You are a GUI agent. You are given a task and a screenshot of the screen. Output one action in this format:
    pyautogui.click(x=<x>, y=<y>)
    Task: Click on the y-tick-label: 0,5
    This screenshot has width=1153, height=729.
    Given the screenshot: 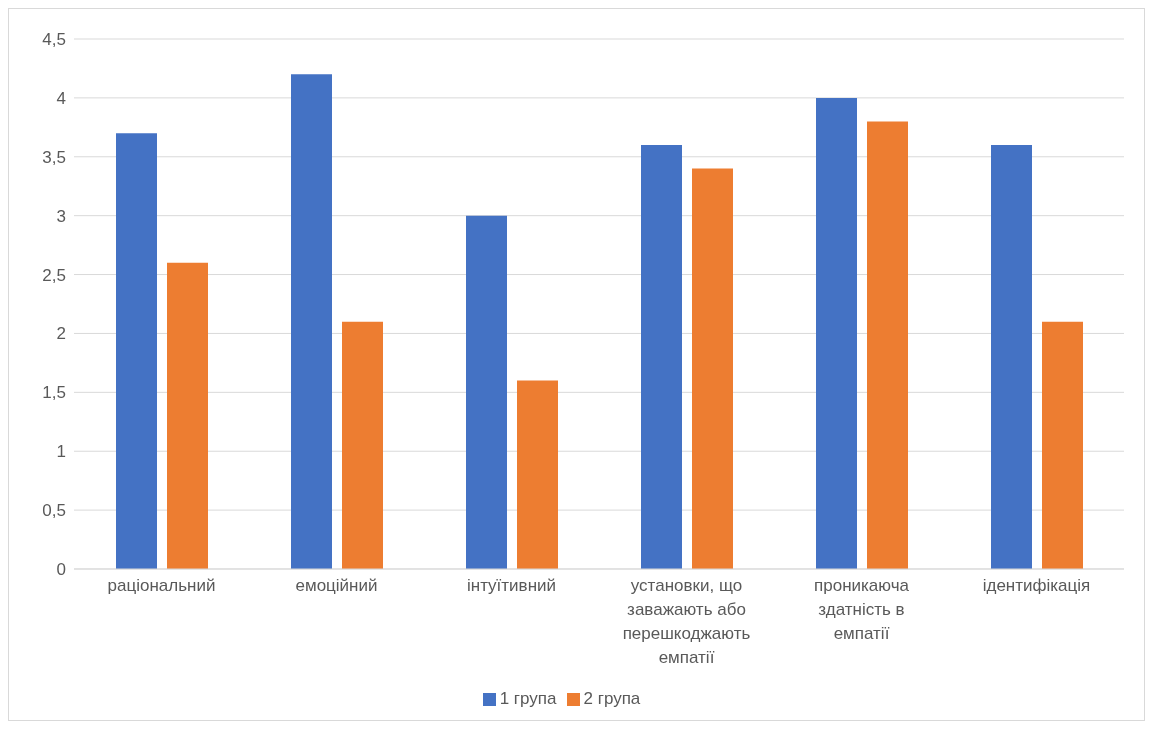 What is the action you would take?
    pyautogui.click(x=54, y=511)
    